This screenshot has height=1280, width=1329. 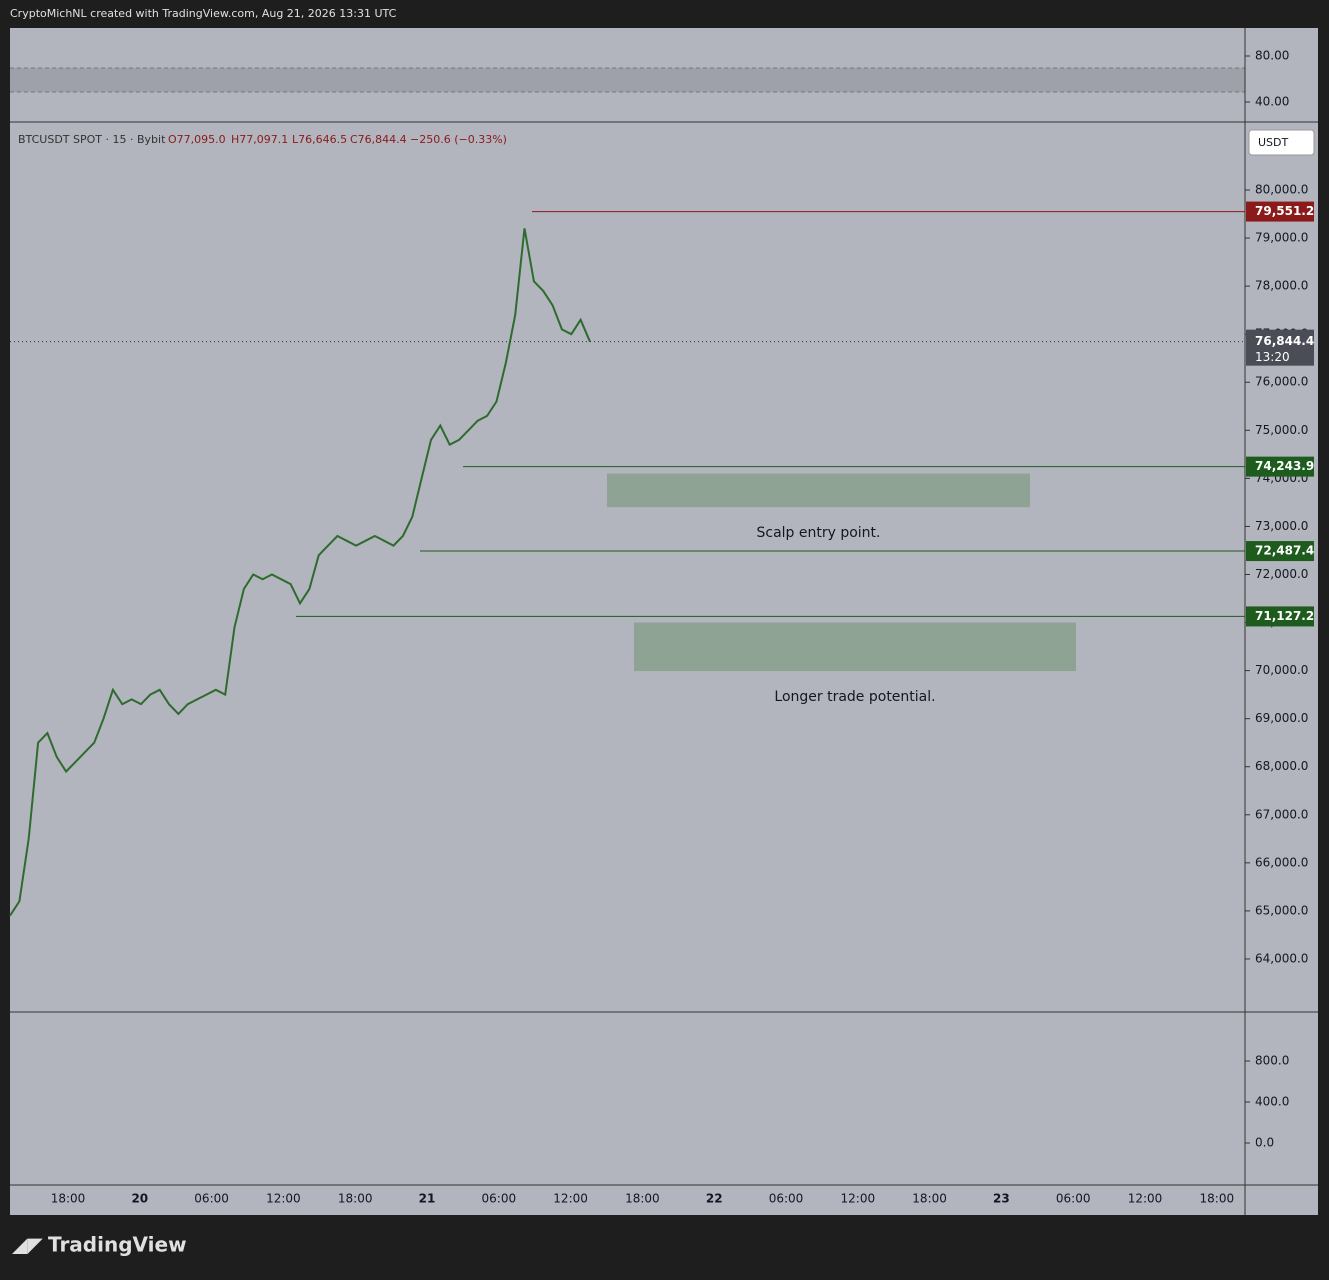 What do you see at coordinates (117, 1245) in the screenshot?
I see `footer: TradingView` at bounding box center [117, 1245].